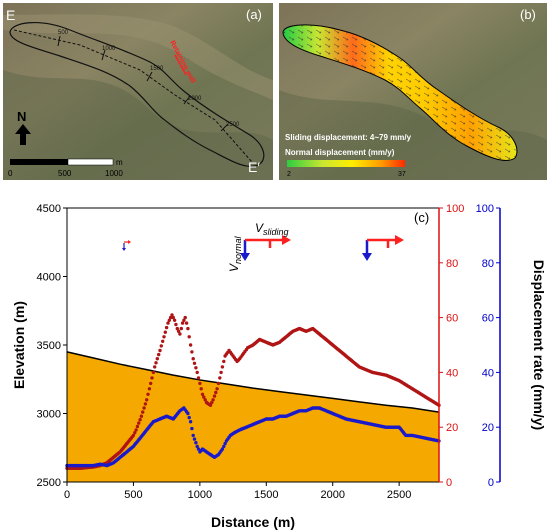  I want to click on y-axis-left-label: Elevation (m), so click(19, 345).